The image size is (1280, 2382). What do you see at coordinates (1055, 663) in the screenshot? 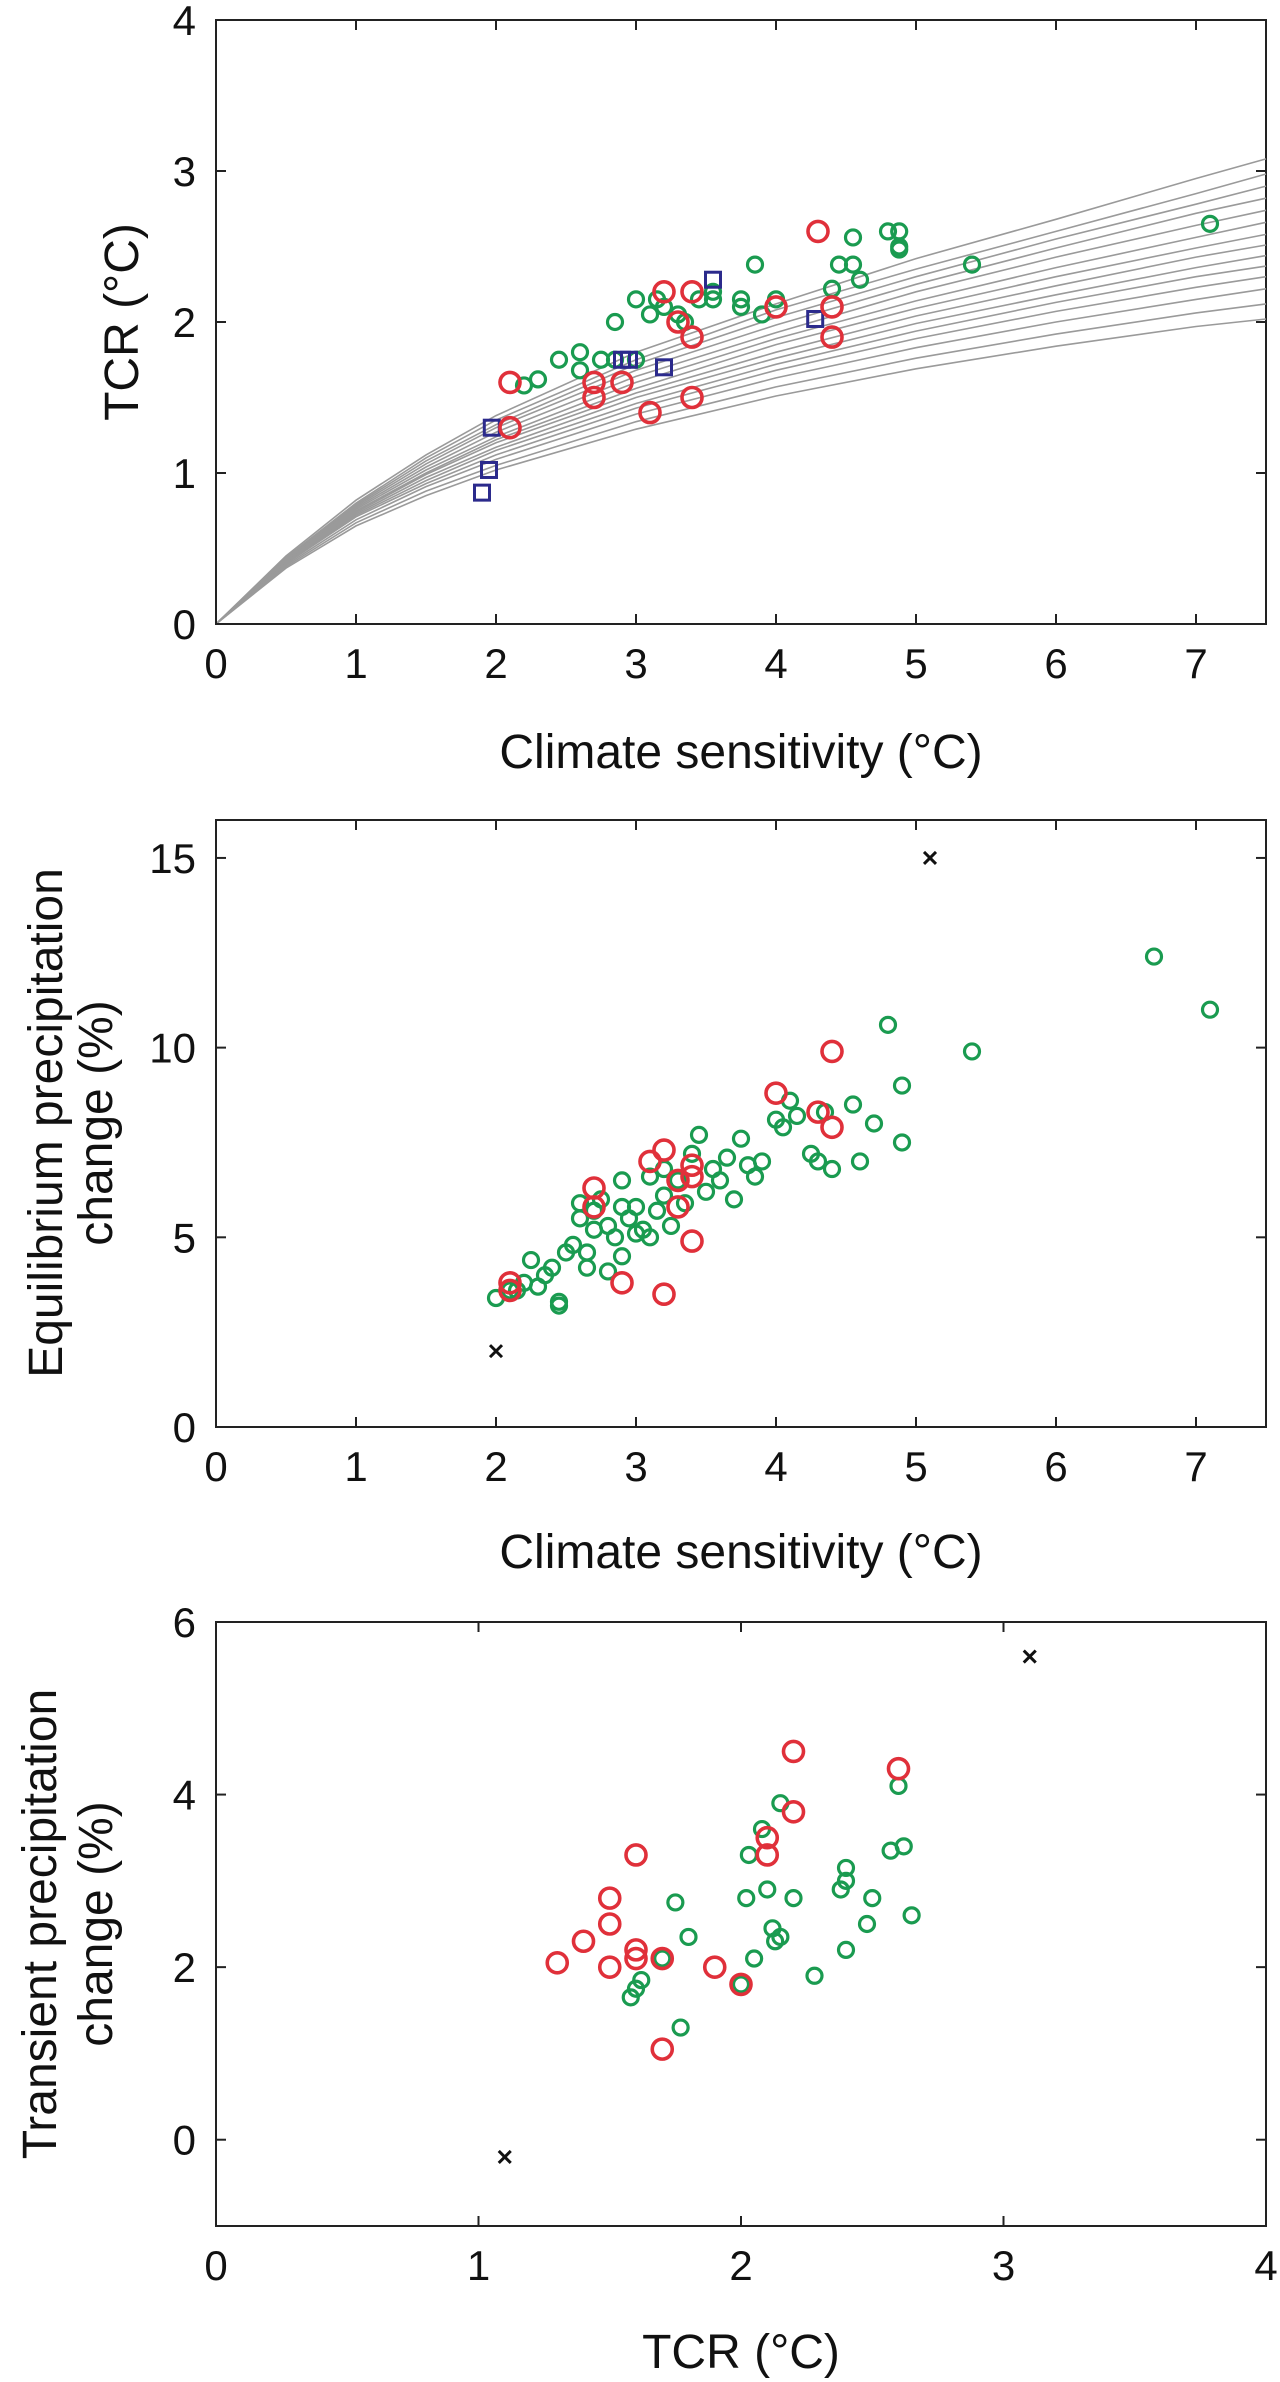
I see `x-tick-label: 6` at bounding box center [1055, 663].